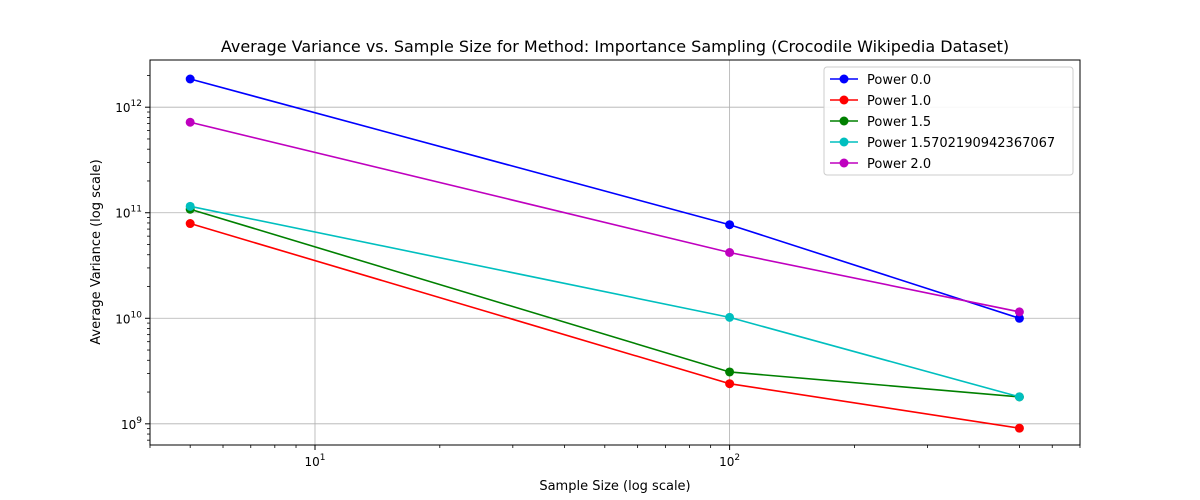 This screenshot has width=1200, height=500. Describe the element at coordinates (899, 164) in the screenshot. I see `legend-label: Power 2.0` at that location.